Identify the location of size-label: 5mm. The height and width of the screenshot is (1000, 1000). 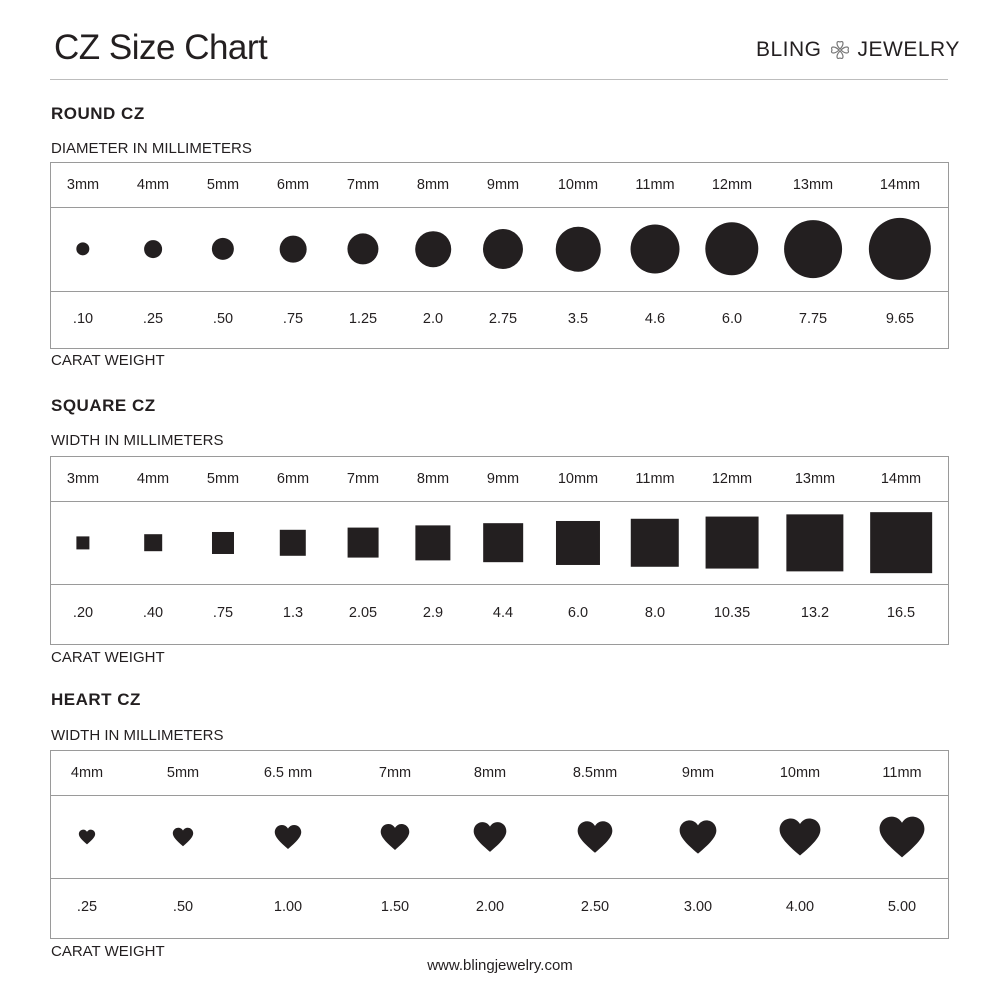
(223, 185).